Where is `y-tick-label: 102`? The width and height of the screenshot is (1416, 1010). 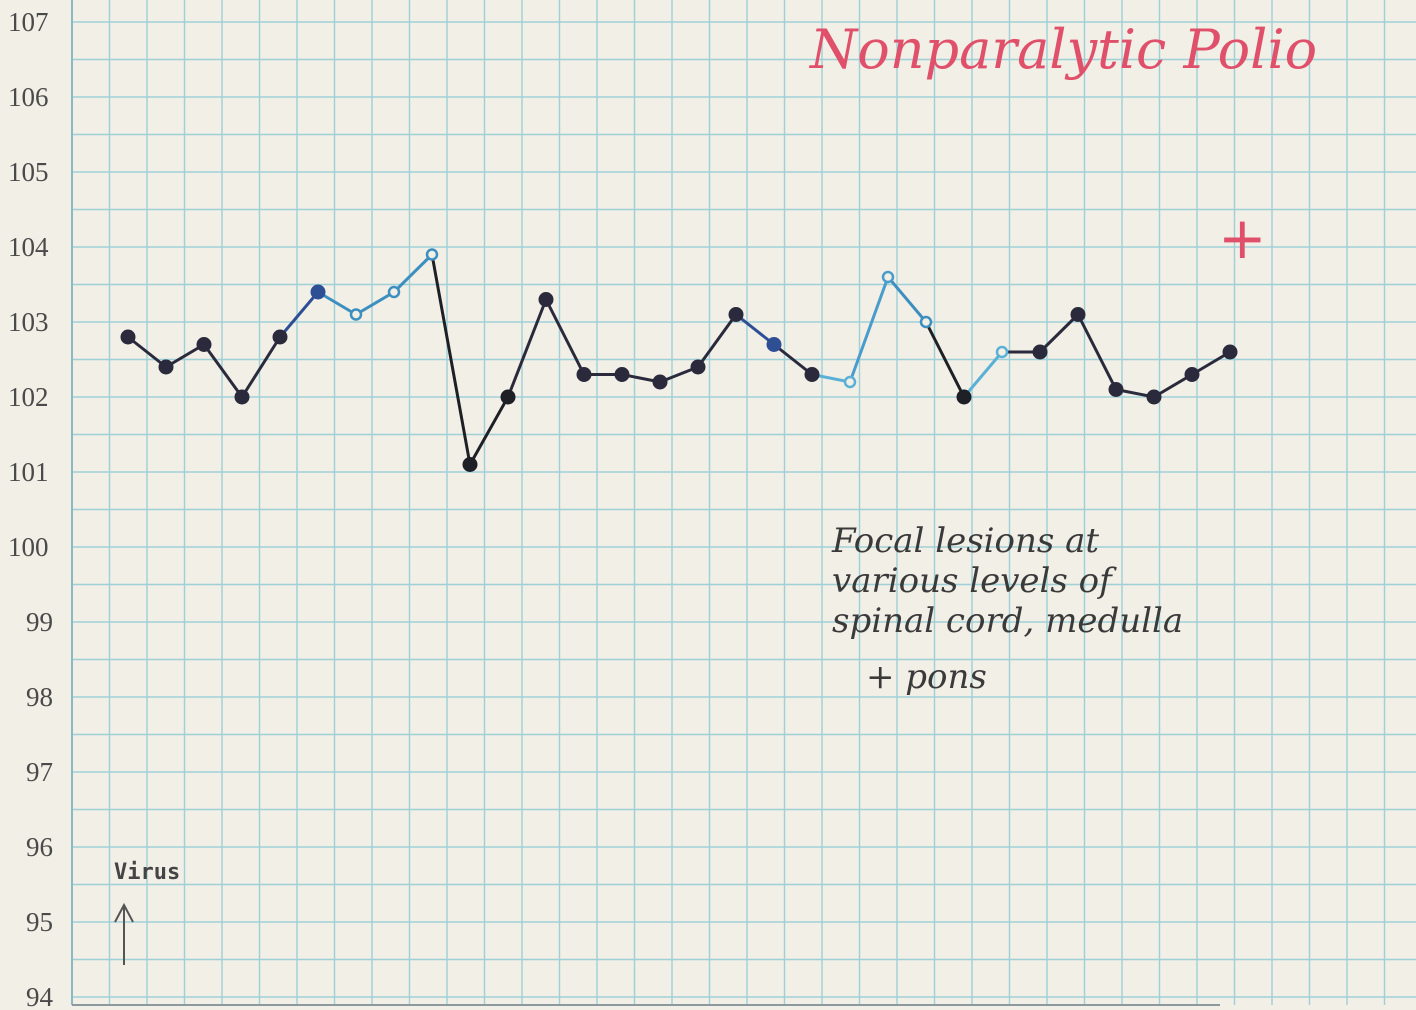 y-tick-label: 102 is located at coordinates (28, 397).